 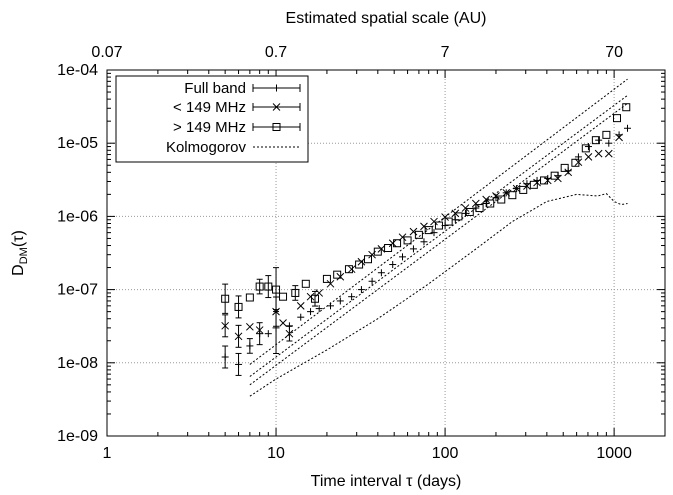 What do you see at coordinates (77, 436) in the screenshot?
I see `y-tick-label: 1e-09` at bounding box center [77, 436].